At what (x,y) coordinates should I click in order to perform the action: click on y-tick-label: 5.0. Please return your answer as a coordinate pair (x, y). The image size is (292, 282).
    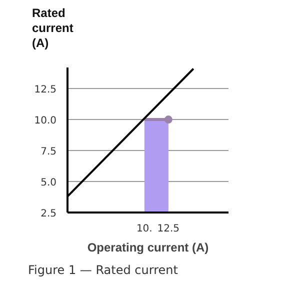
    Looking at the image, I should click on (48, 183).